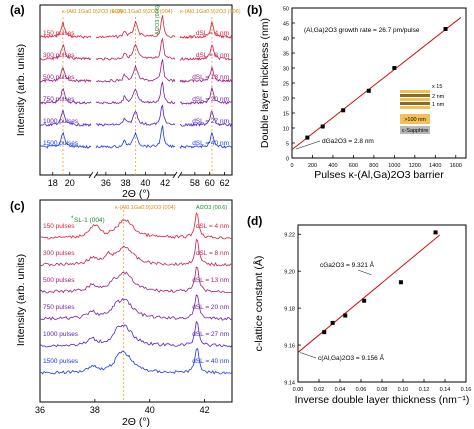 This screenshot has height=429, width=474. What do you see at coordinates (424, 390) in the screenshot?
I see `panel-d-xtick-label: 0.12` at bounding box center [424, 390].